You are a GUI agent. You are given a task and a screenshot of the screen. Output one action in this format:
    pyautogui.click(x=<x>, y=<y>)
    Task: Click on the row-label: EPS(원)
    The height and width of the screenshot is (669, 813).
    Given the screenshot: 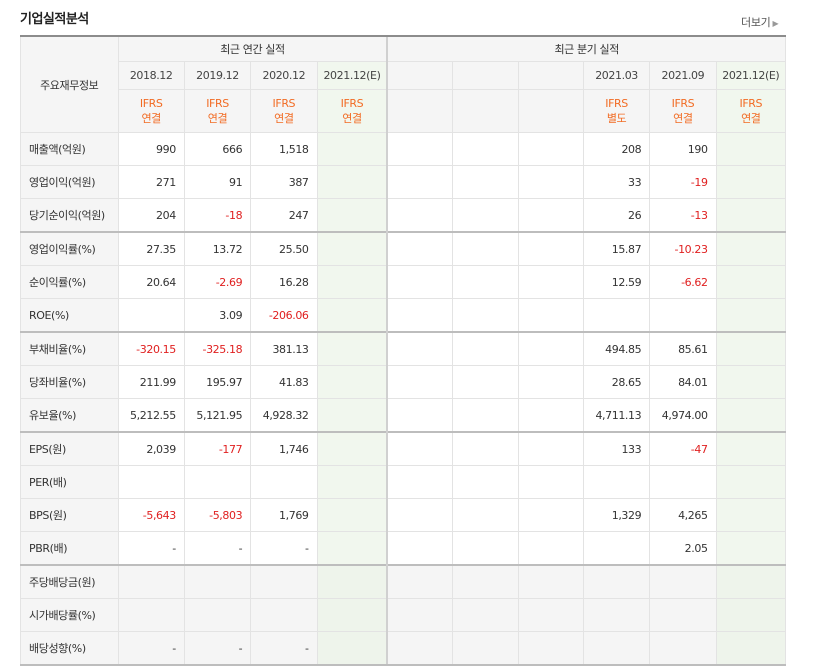 What is the action you would take?
    pyautogui.click(x=69, y=448)
    